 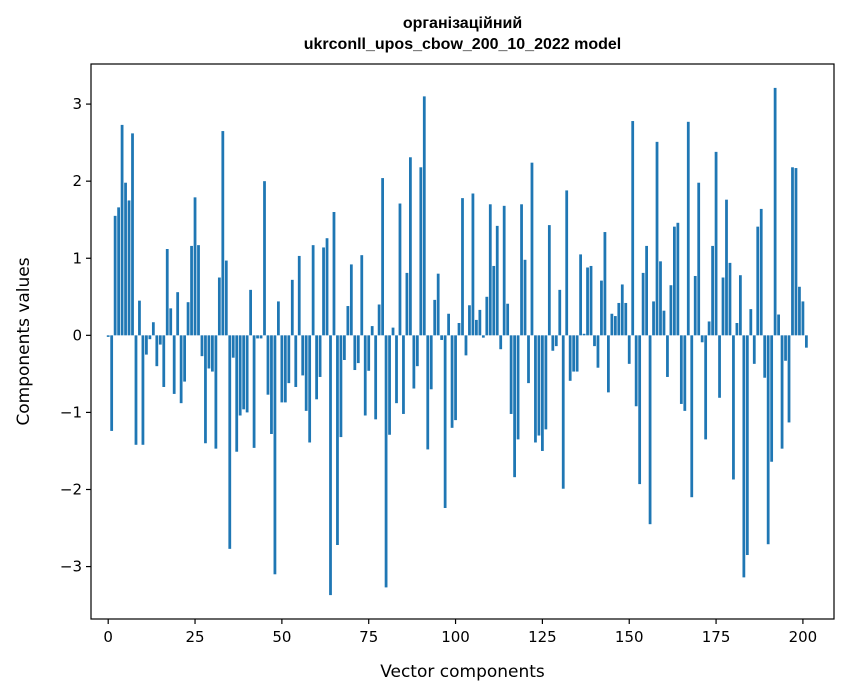 What do you see at coordinates (71, 567) in the screenshot?
I see `y-tick-label: −3` at bounding box center [71, 567].